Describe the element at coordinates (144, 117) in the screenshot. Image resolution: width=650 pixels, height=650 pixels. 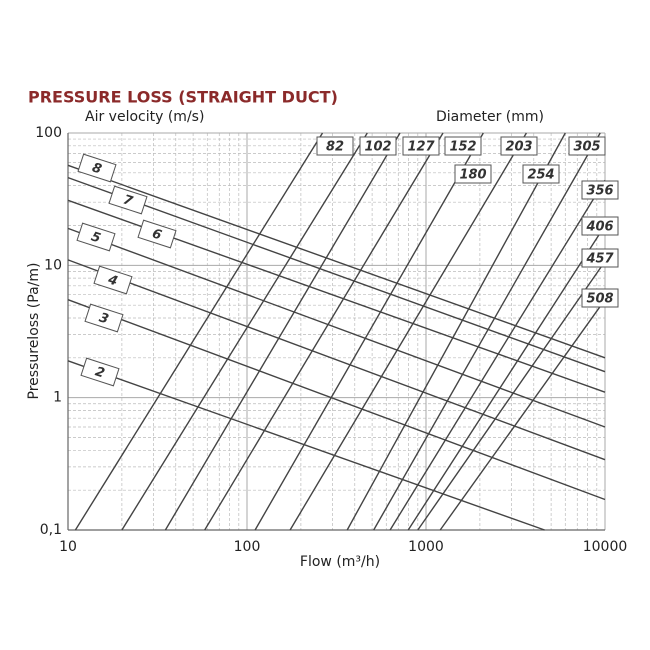
I see `velocity-label: Air velocity (m/s)` at that location.